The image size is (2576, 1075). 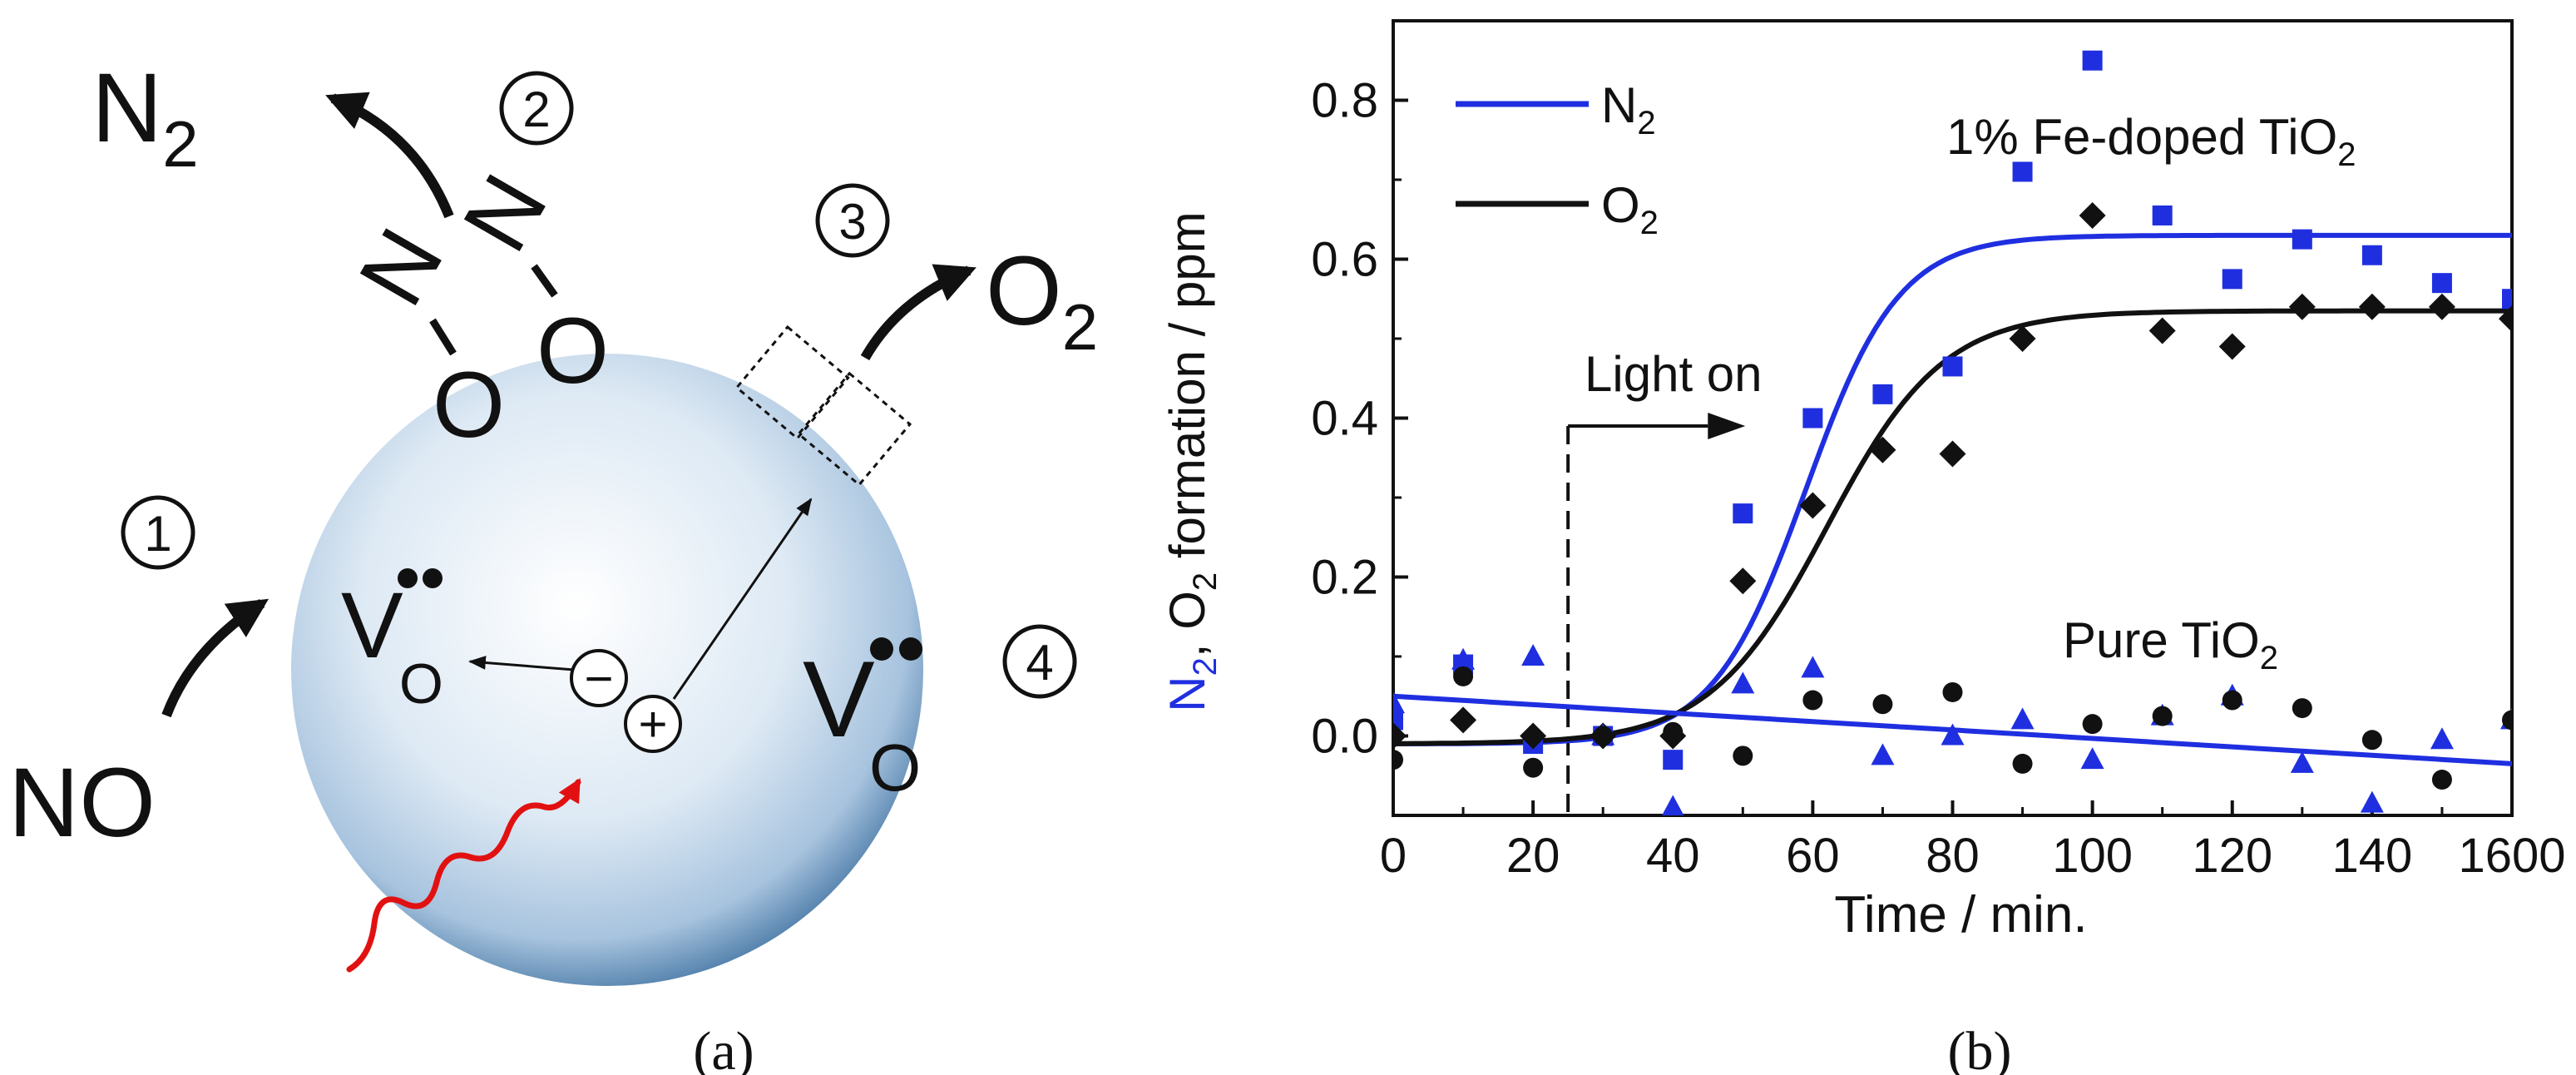 What do you see at coordinates (742, 599) in the screenshot?
I see `hole-migration-arrow` at bounding box center [742, 599].